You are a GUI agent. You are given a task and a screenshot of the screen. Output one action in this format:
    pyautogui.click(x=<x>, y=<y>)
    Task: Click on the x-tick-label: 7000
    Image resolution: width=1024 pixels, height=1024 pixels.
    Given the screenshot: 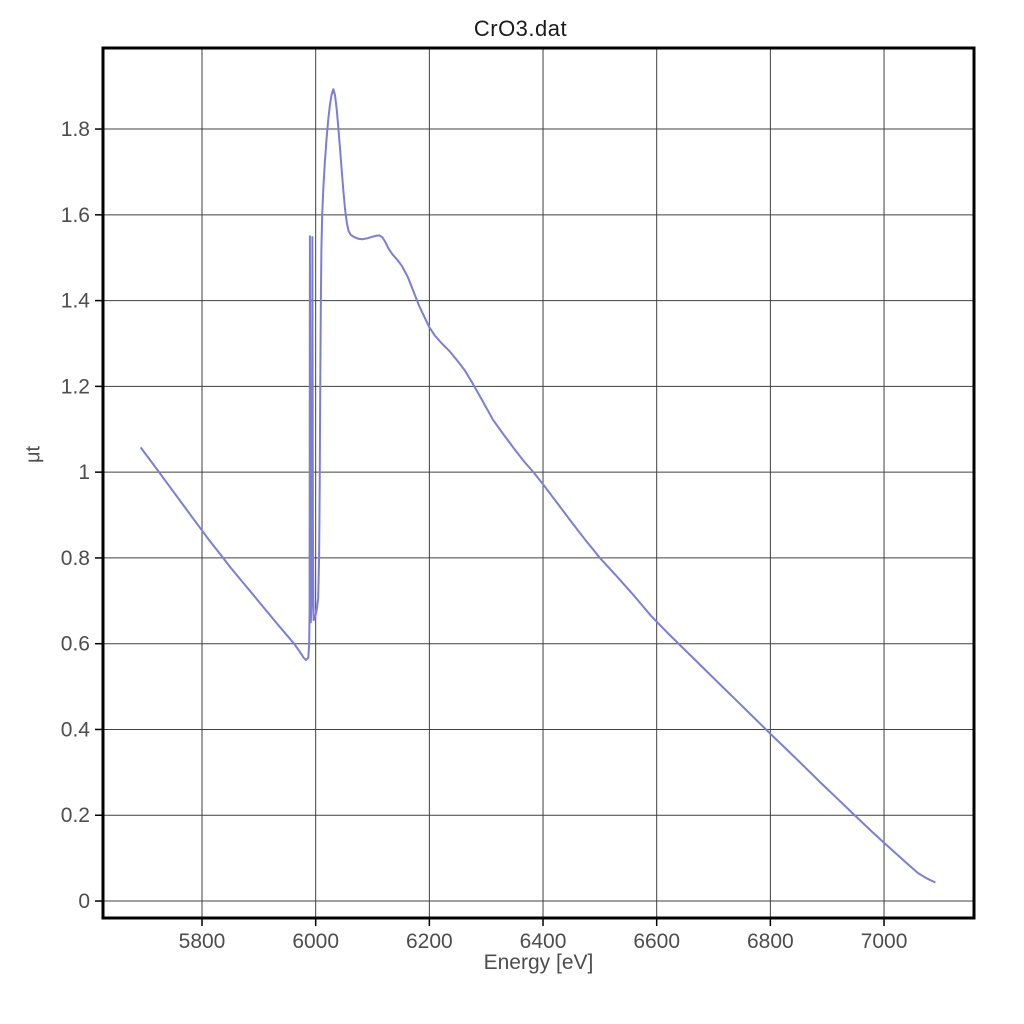 What is the action you would take?
    pyautogui.click(x=884, y=941)
    